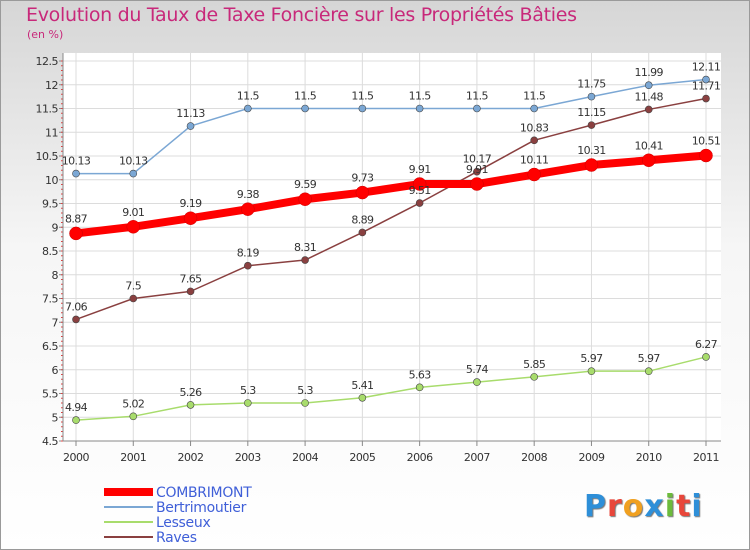 The width and height of the screenshot is (750, 550). Describe the element at coordinates (190, 203) in the screenshot. I see `data-label-0: 9.19` at that location.